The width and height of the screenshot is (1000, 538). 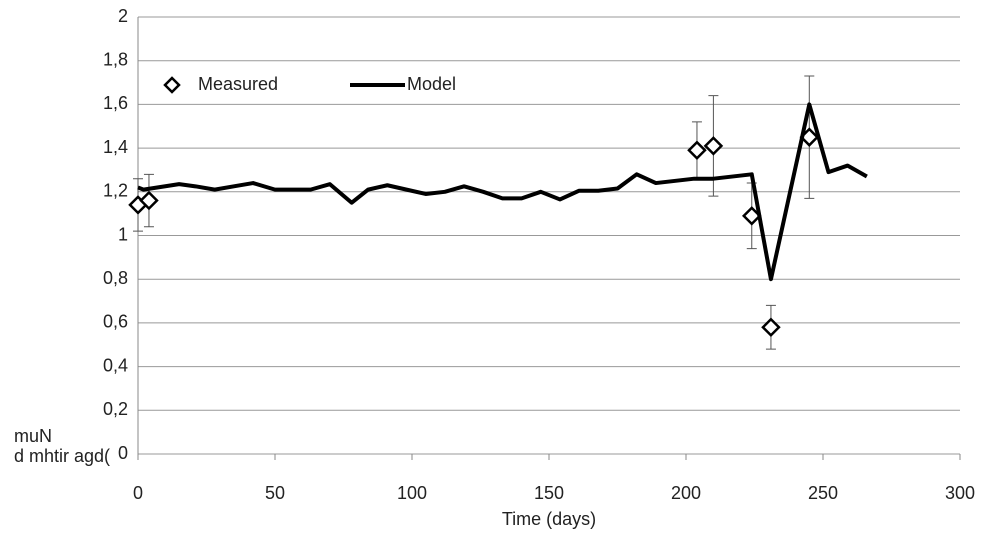 I want to click on y-tick-label: 0,2, so click(x=115, y=409).